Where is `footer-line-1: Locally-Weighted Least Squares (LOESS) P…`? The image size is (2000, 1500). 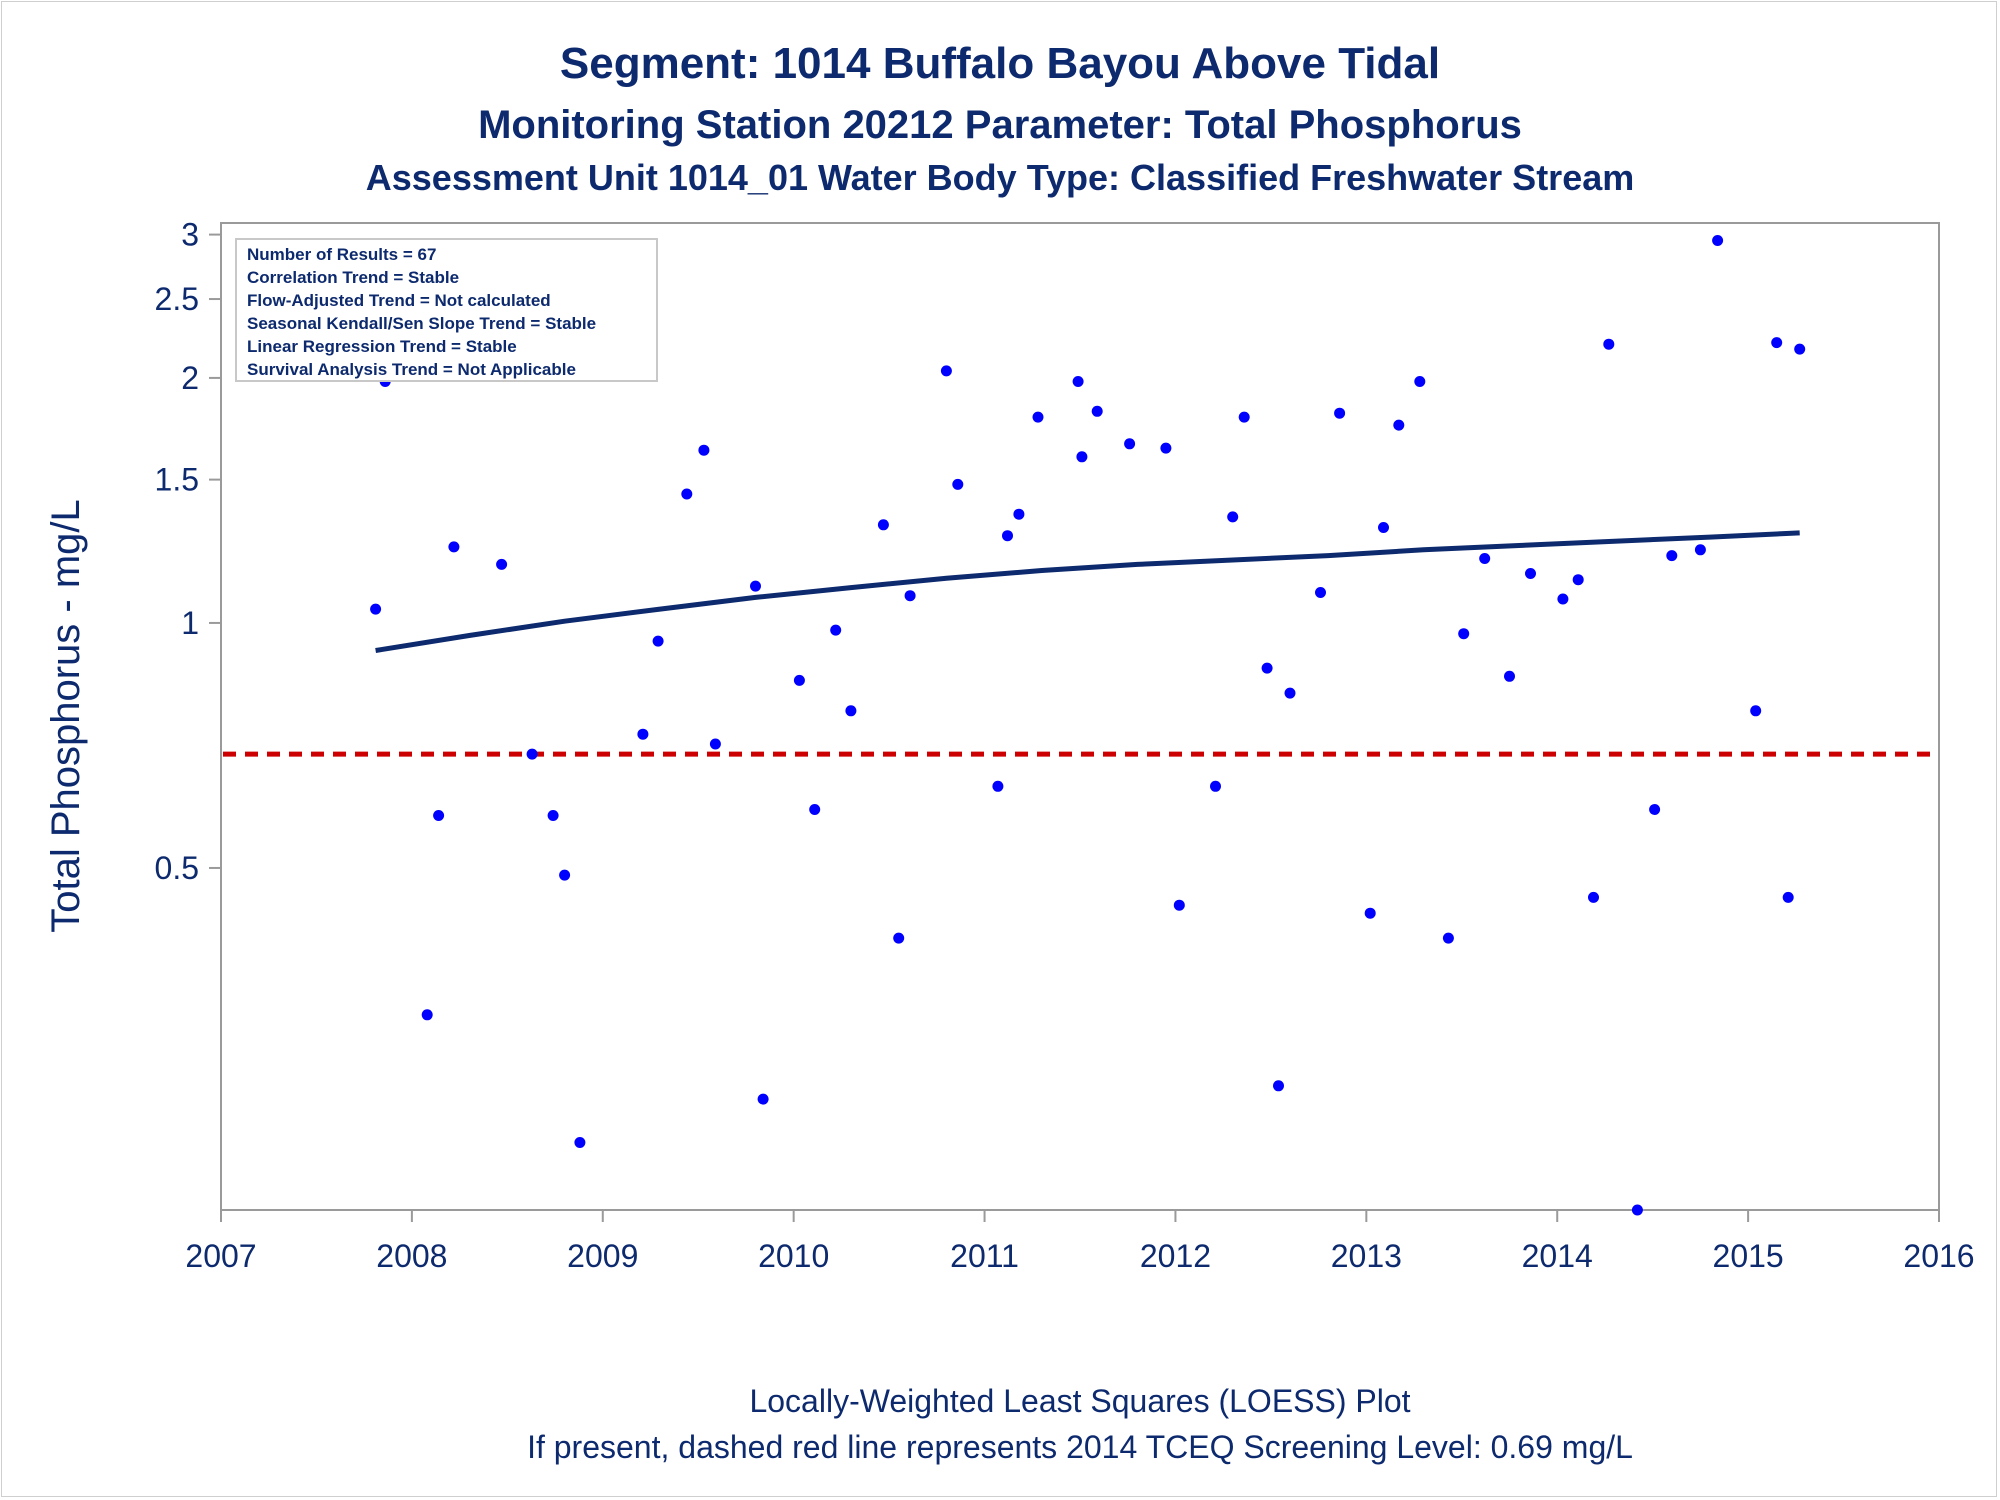 footer-line-1: Locally-Weighted Least Squares (LOESS) P… is located at coordinates (1079, 1401).